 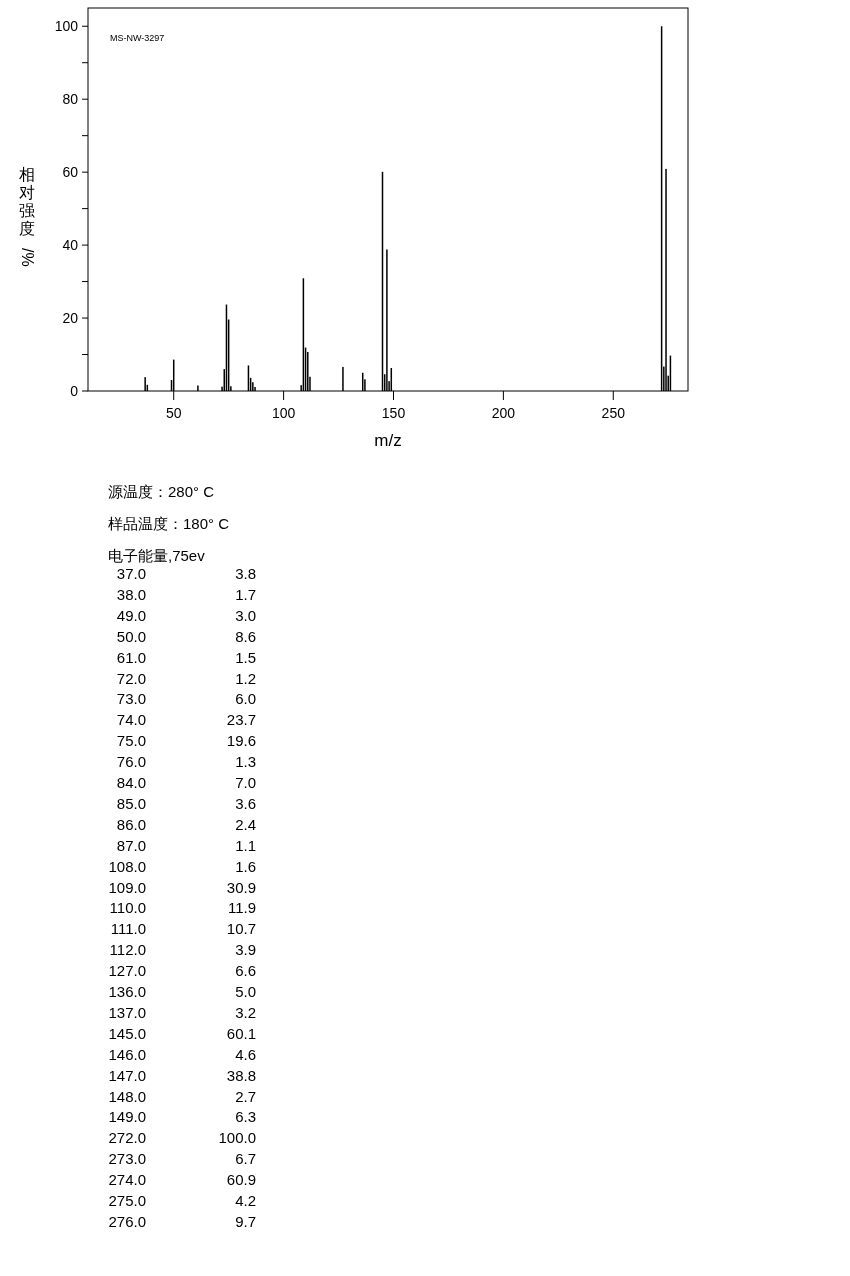 I want to click on y-axis-title: 相对强度/%, so click(x=27, y=216).